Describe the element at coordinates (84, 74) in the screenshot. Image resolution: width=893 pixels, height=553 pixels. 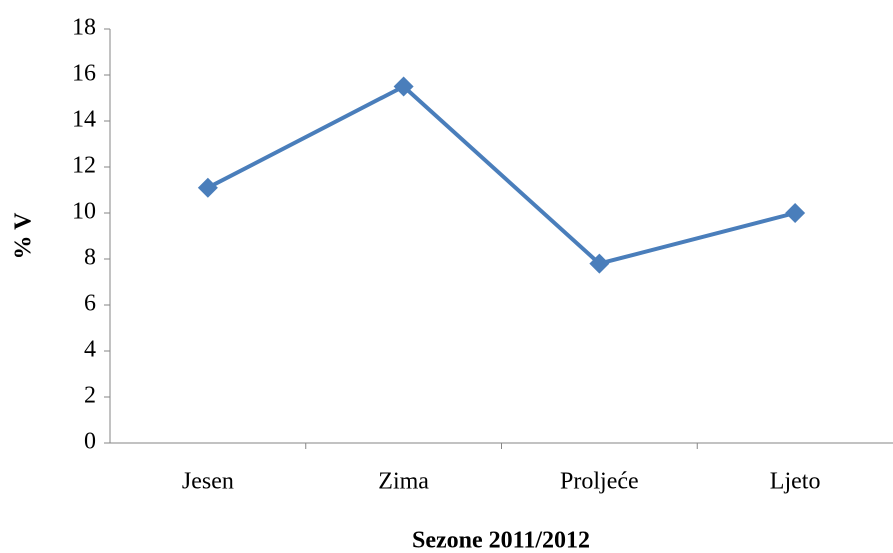
I see `y-tick-label: 16` at that location.